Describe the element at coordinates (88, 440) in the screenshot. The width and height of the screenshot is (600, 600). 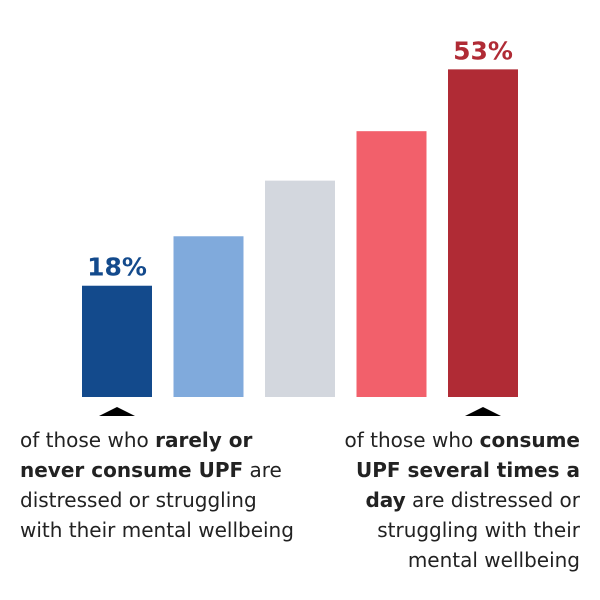
I see `caption-left-pre: of those who` at that location.